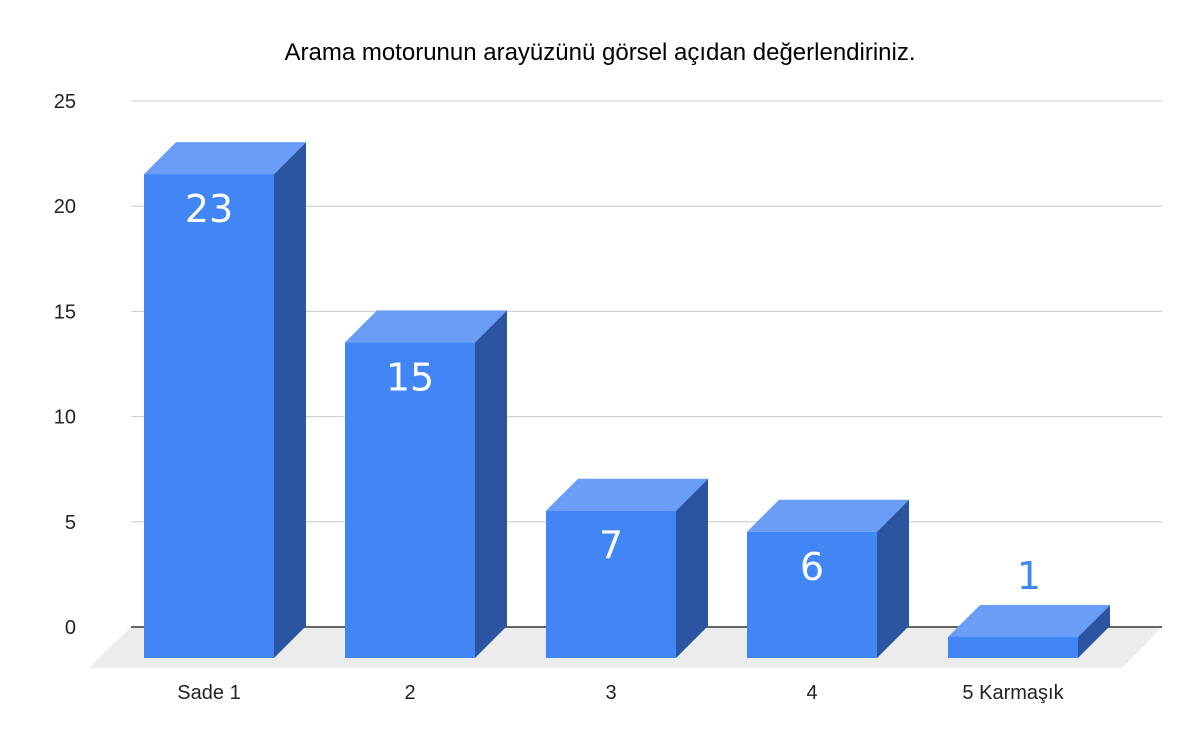 This screenshot has width=1200, height=747. Describe the element at coordinates (812, 567) in the screenshot. I see `data-label: 6` at that location.